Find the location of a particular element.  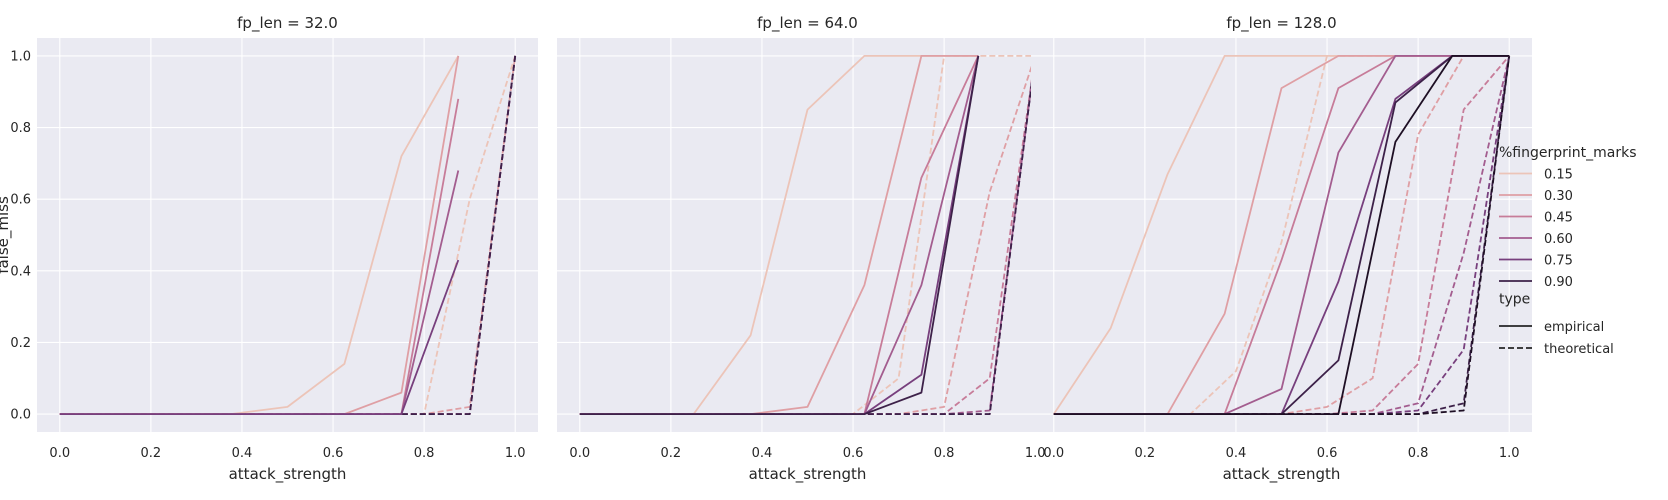

legend-style-label: theoretical is located at coordinates (1579, 349).